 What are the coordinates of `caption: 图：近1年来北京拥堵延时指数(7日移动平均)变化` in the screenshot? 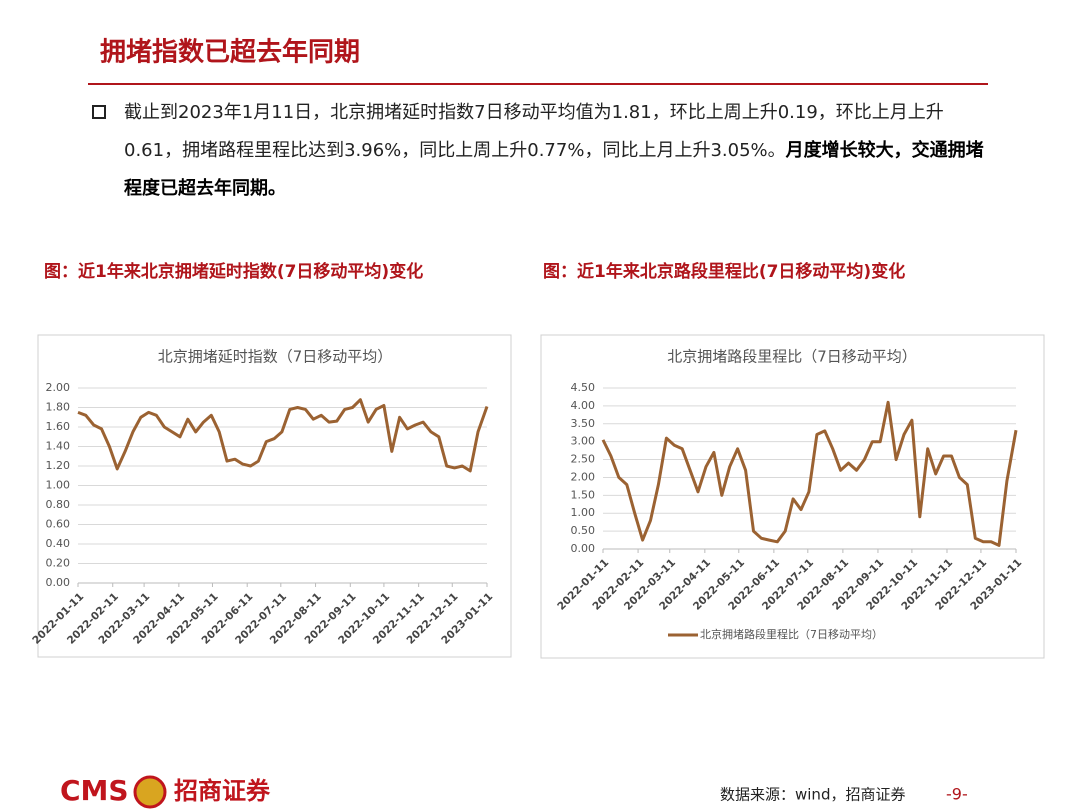 It's located at (233, 271).